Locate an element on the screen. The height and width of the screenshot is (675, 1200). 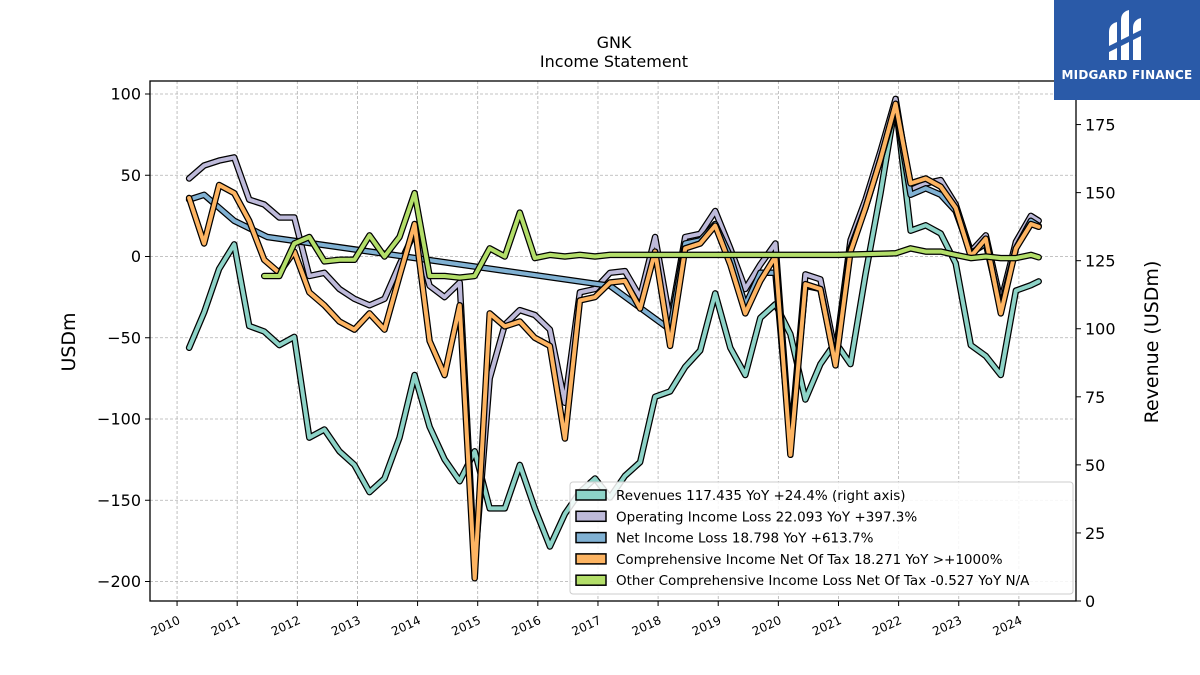
y2-tick-label: 50 is located at coordinates (1095, 465).